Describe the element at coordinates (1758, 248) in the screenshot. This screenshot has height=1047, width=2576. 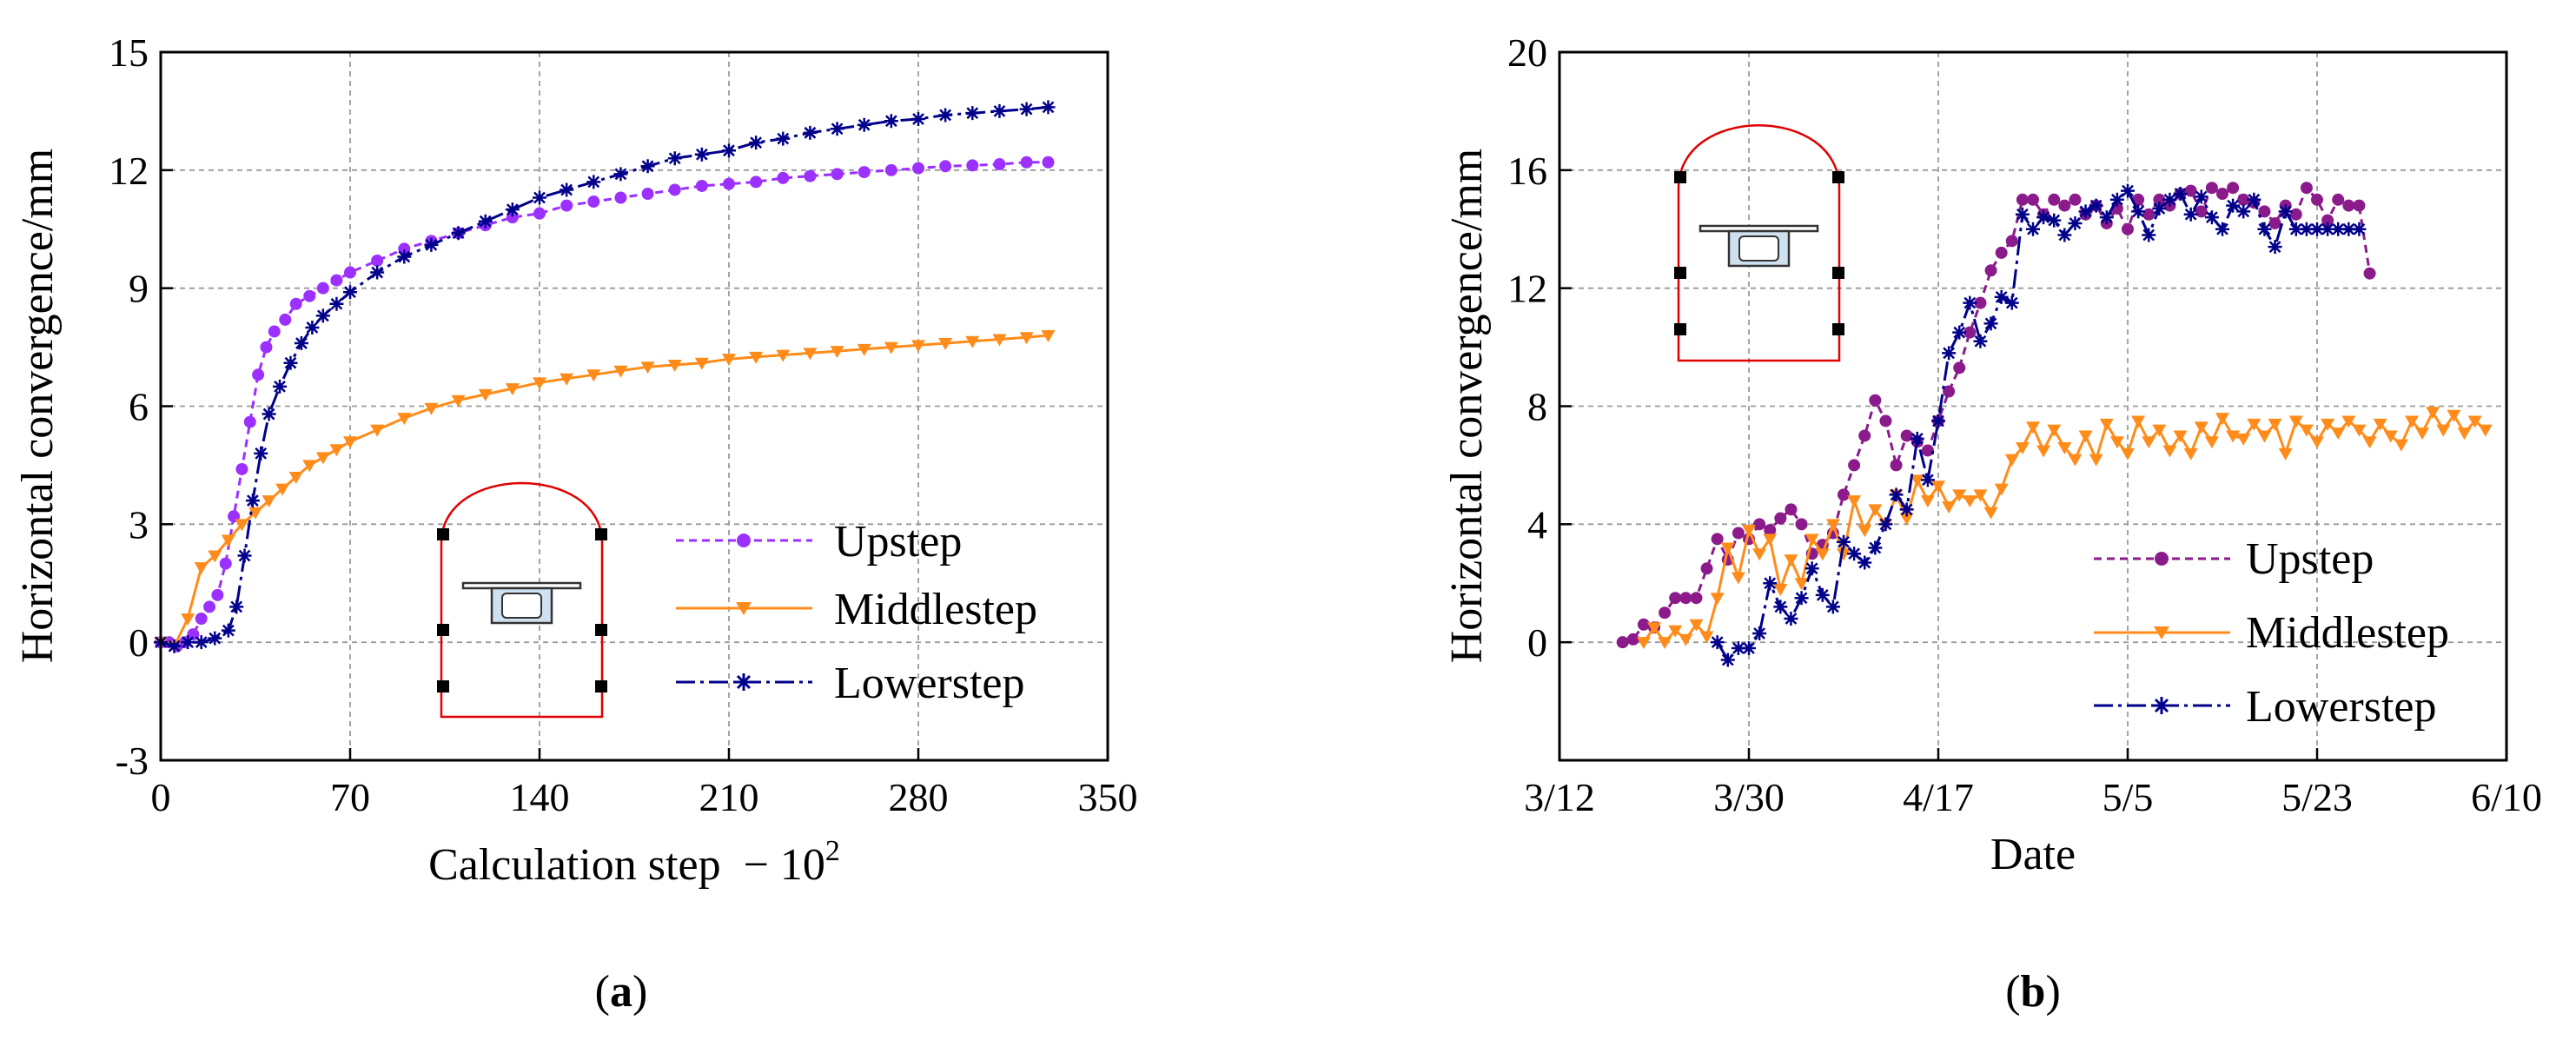
I see `bridge-girder-void-b` at that location.